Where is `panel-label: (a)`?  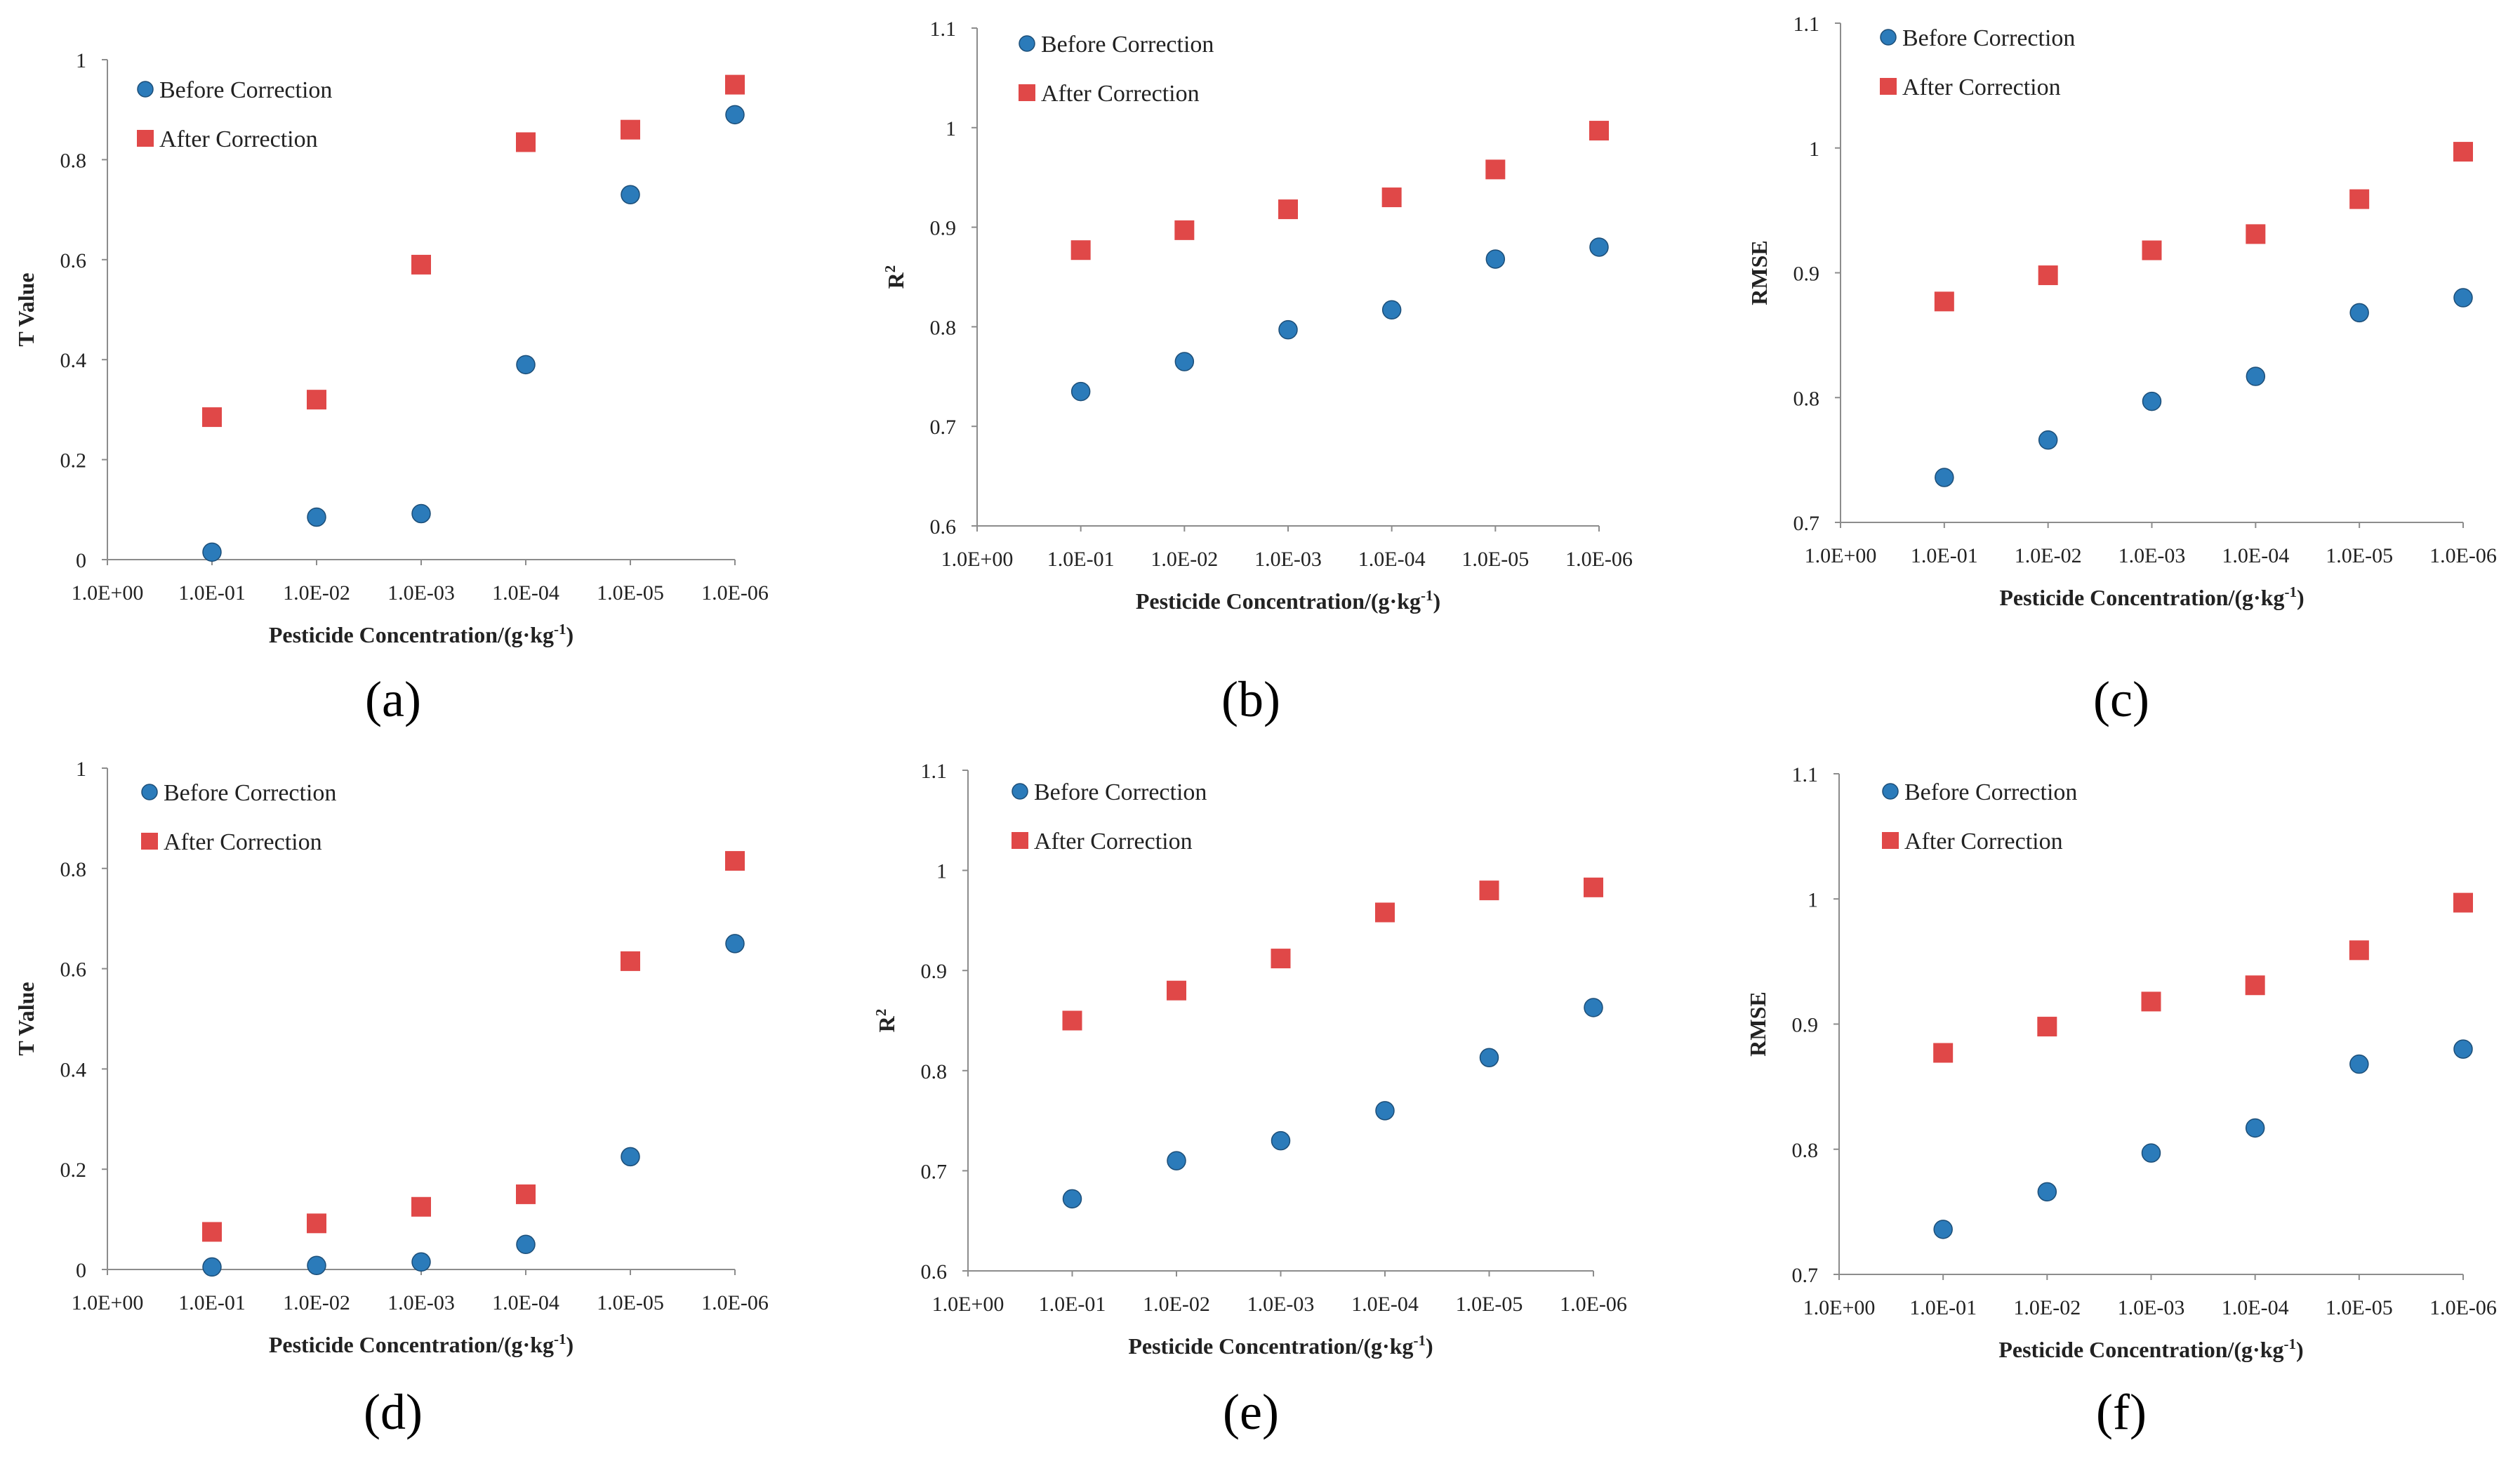
panel-label: (a) is located at coordinates (393, 699).